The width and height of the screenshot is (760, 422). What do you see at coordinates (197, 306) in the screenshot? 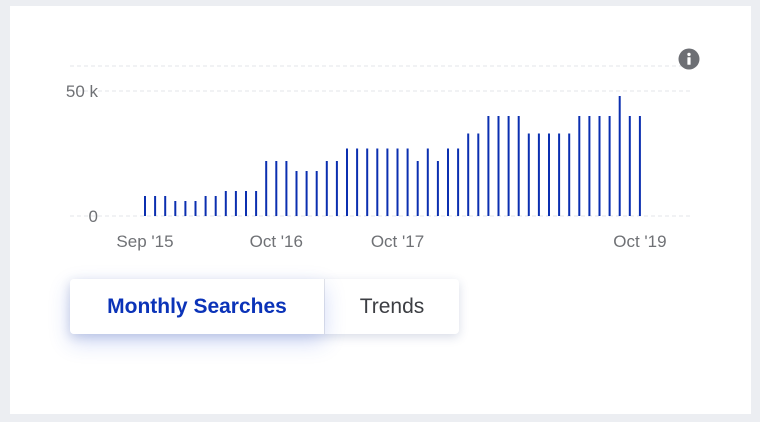
I see `tab-monthly-searches: Monthly Searches` at bounding box center [197, 306].